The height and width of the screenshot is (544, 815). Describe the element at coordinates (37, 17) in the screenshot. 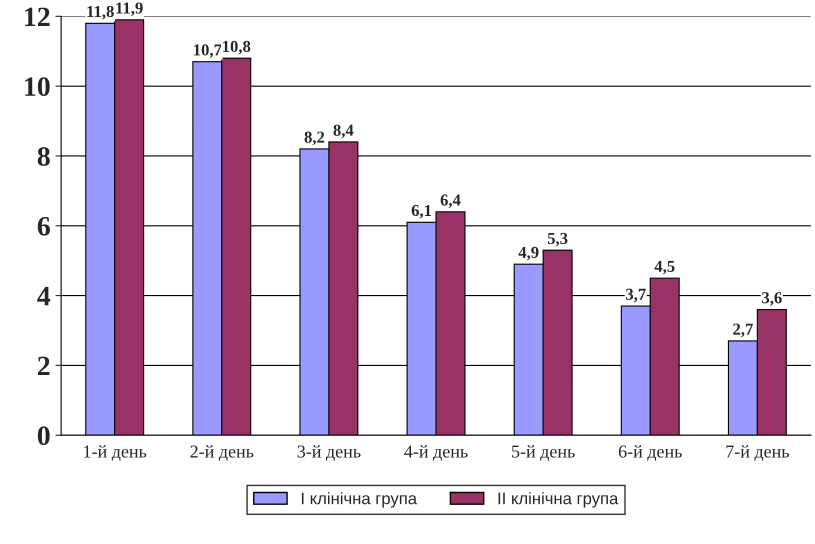

I see `y-tick-label: 12` at that location.